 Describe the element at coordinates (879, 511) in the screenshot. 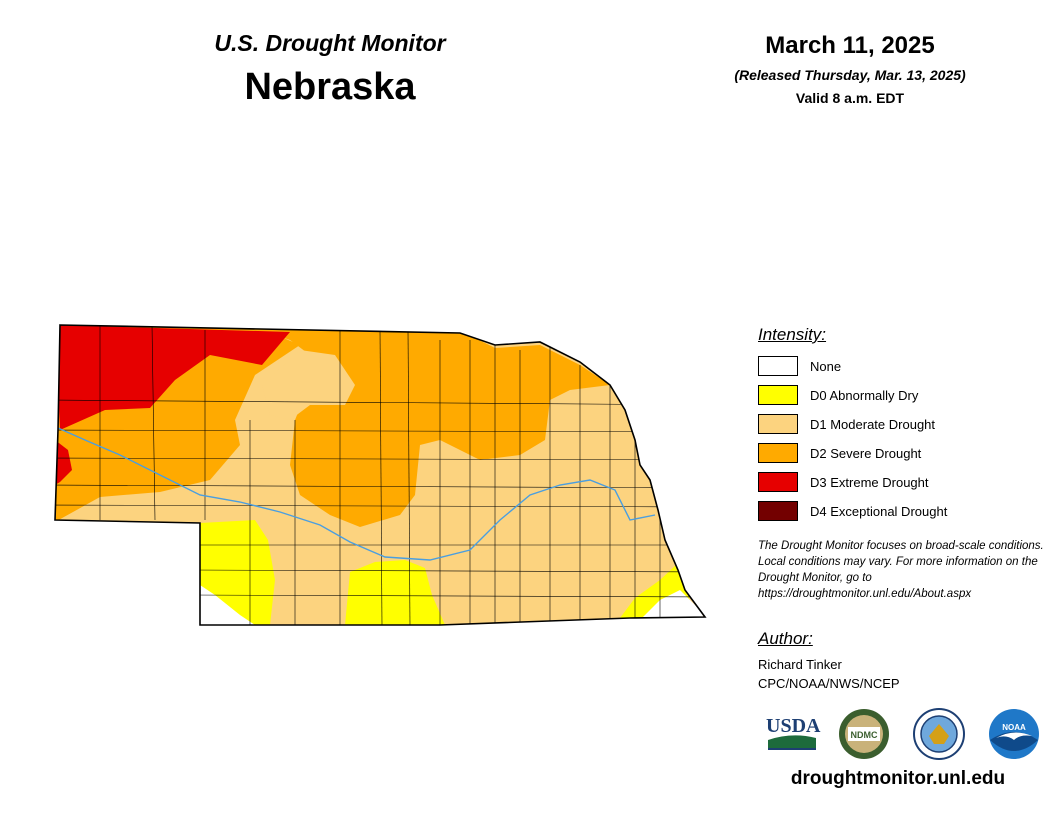

I see `legend-label: D4 Exceptional Drought` at that location.